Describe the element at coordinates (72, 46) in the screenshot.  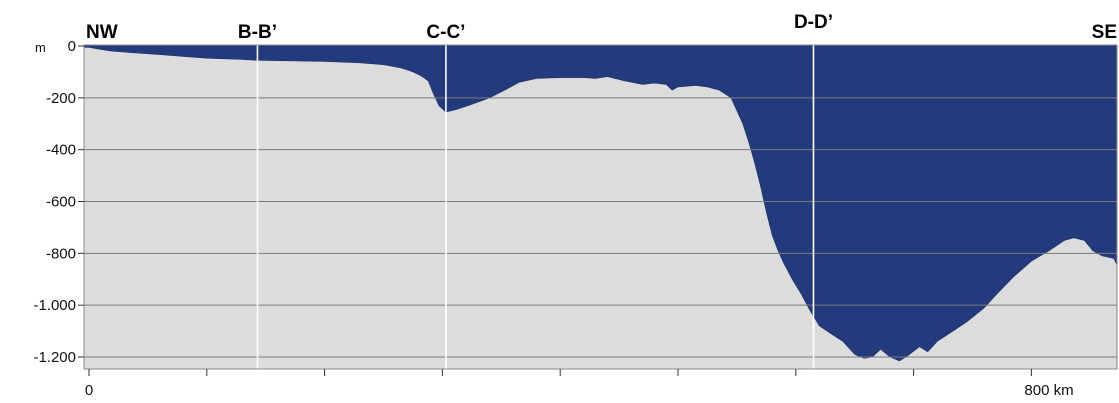
I see `y-tick-label: 0` at that location.